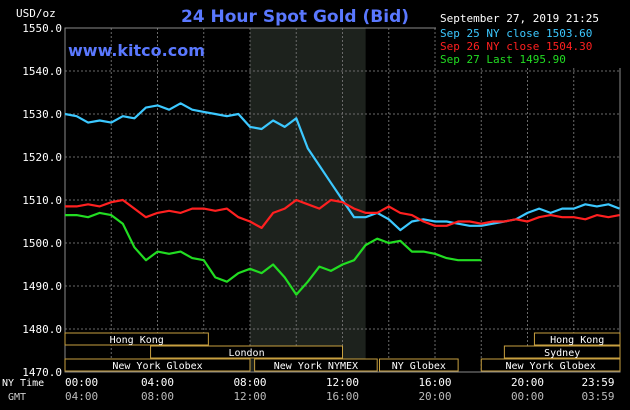  What do you see at coordinates (516, 46) in the screenshot?
I see `legend-item-sep26: Sep 26 NY close 1504.30` at bounding box center [516, 46].